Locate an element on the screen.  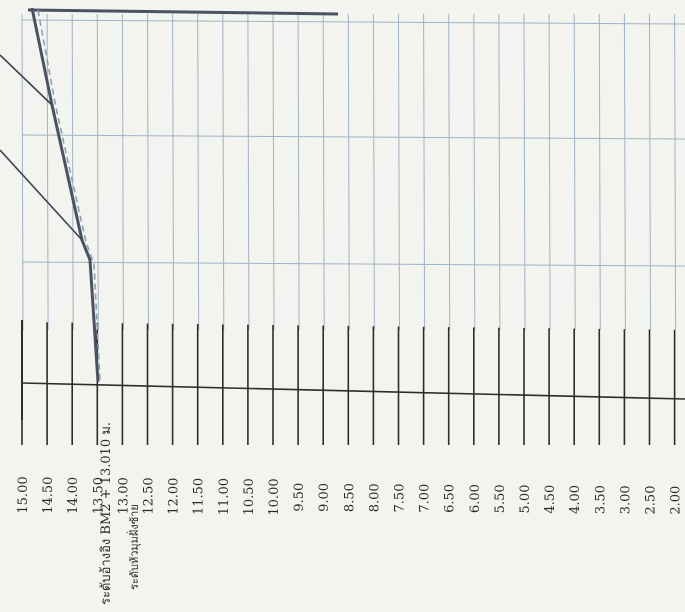
elevation-label: 14.50 is located at coordinates (48, 495).